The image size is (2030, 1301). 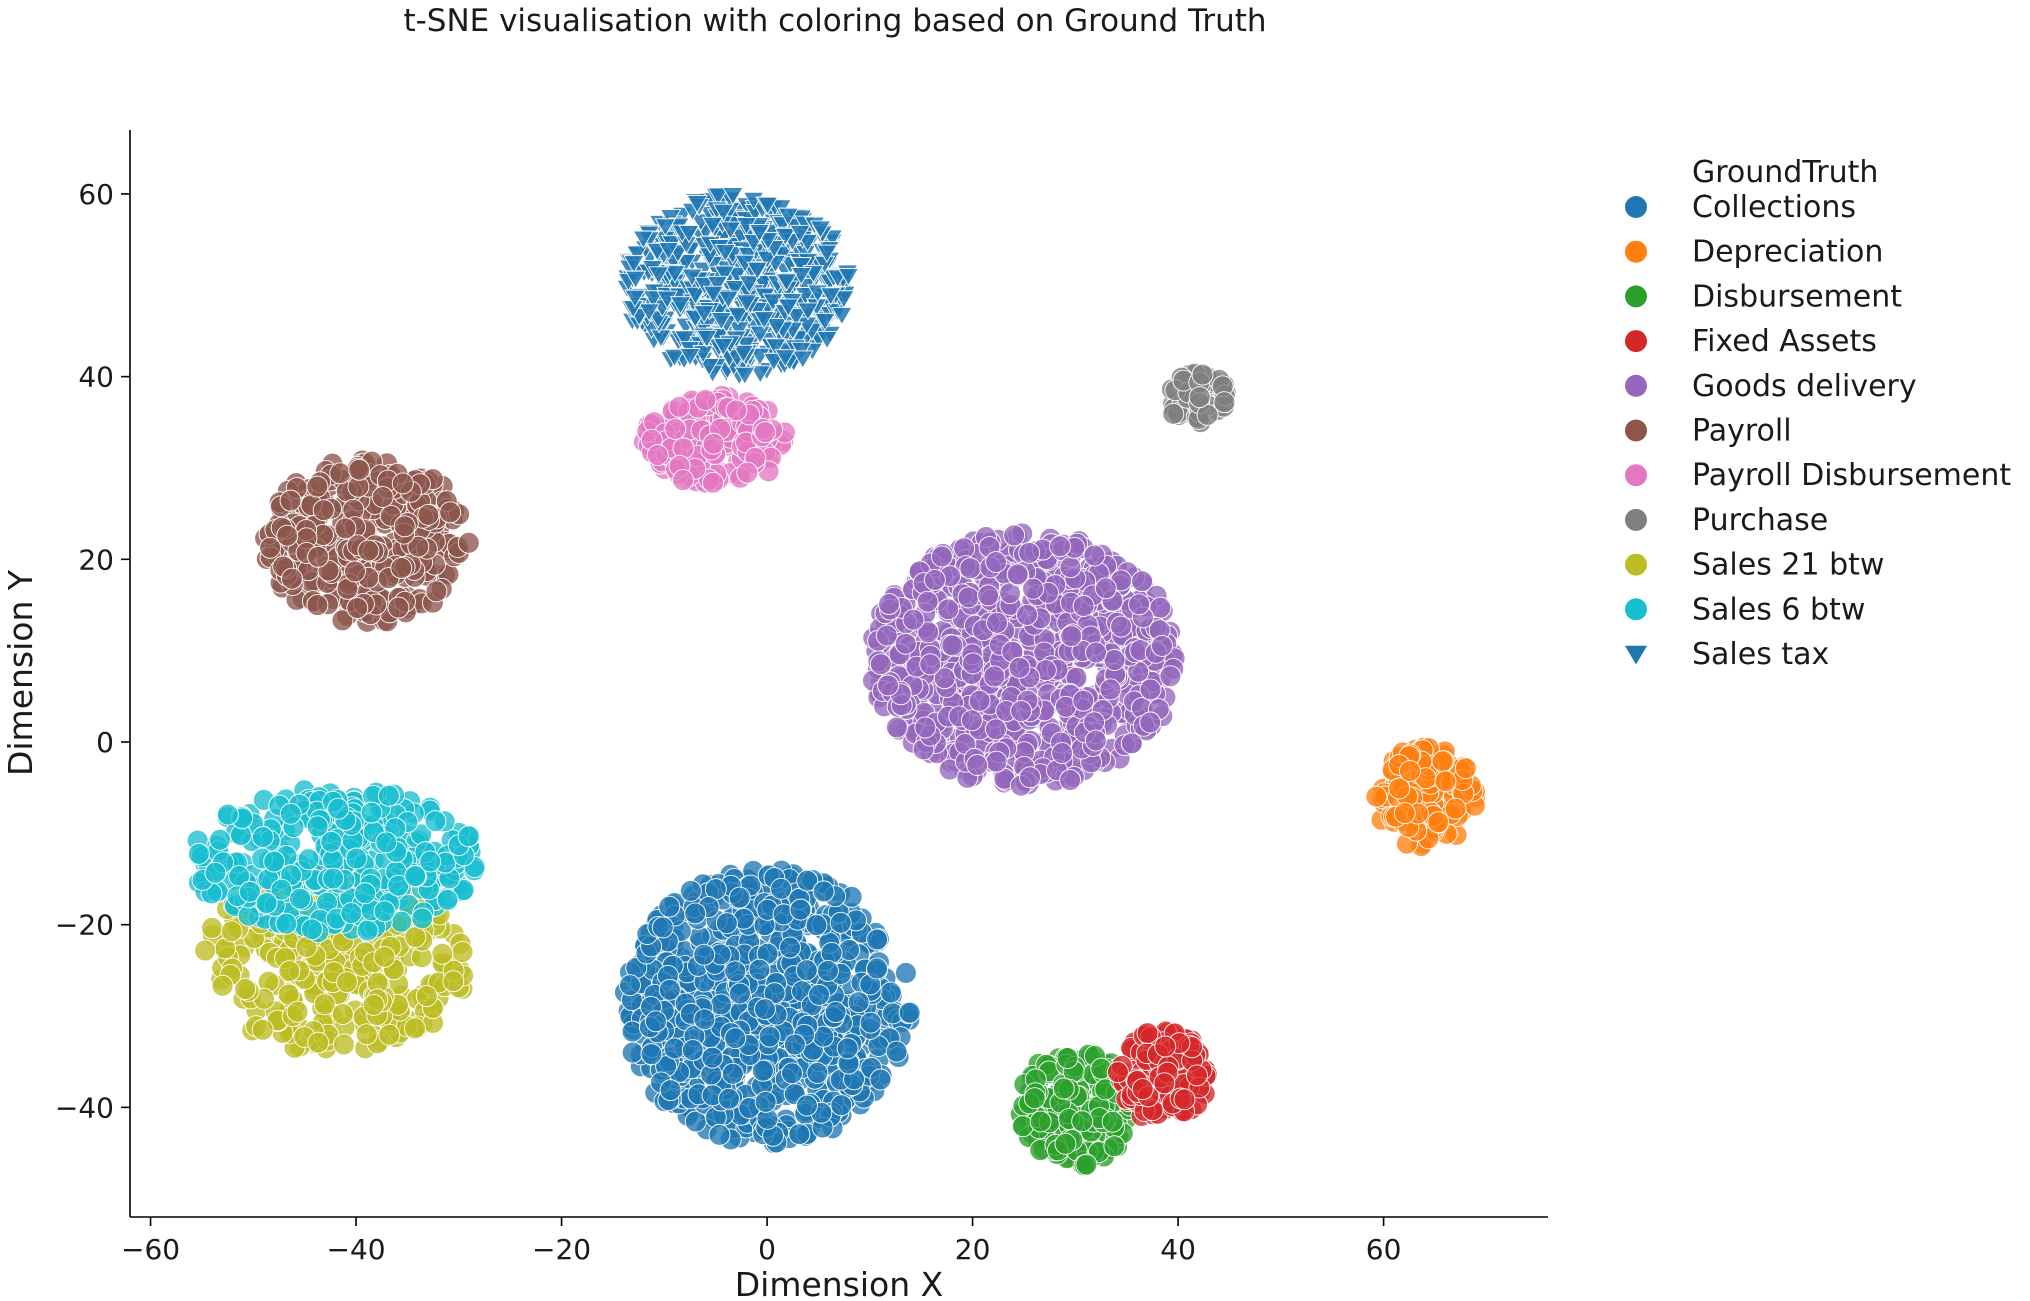 I want to click on y-tick-label: 40, so click(x=96, y=377).